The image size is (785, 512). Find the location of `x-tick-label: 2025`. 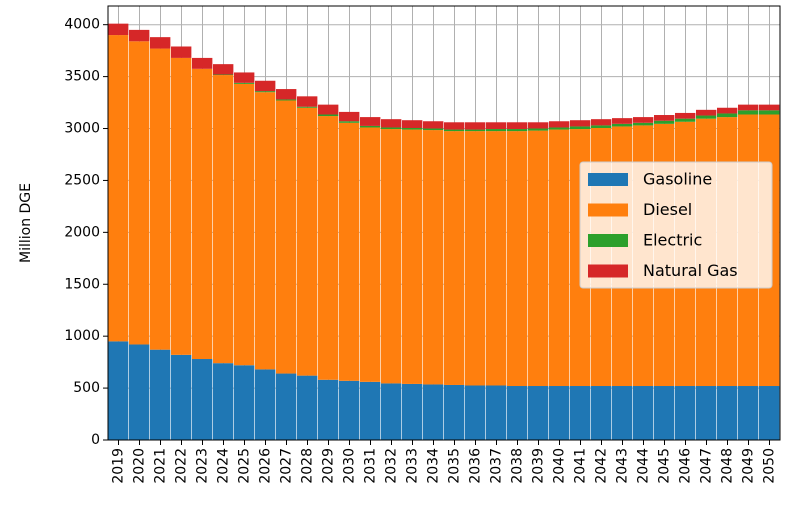

x-tick-label: 2025 is located at coordinates (245, 466).